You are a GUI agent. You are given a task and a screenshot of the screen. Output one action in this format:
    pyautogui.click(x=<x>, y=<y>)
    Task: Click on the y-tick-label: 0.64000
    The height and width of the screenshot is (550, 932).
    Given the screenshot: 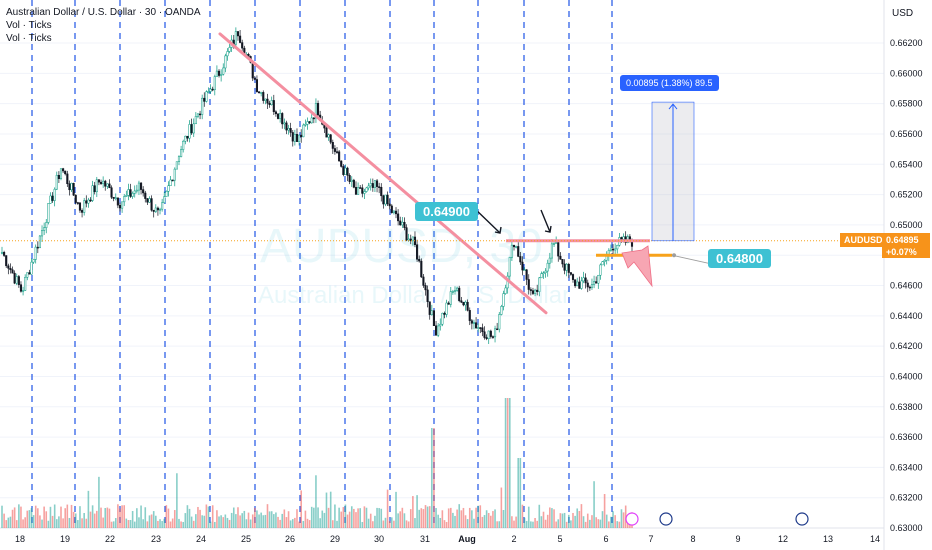 What is the action you would take?
    pyautogui.click(x=906, y=376)
    